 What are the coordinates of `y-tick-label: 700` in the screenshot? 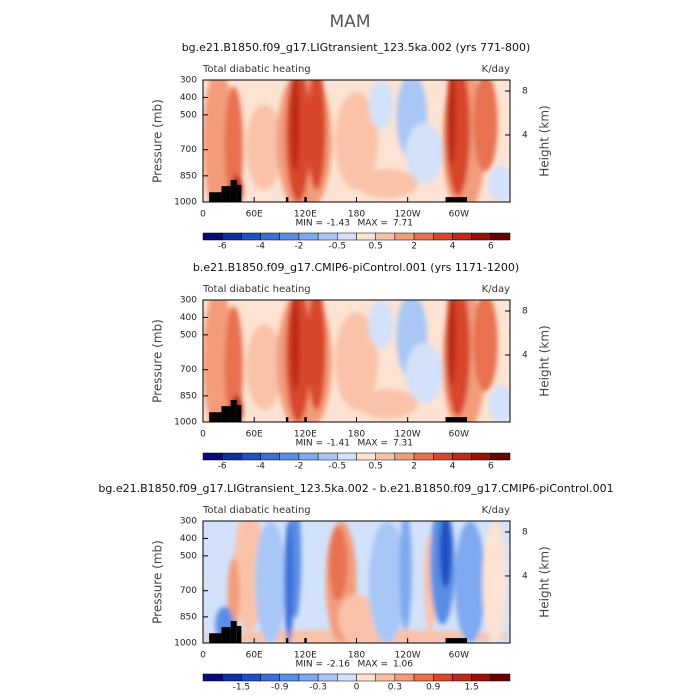 It's located at (188, 150).